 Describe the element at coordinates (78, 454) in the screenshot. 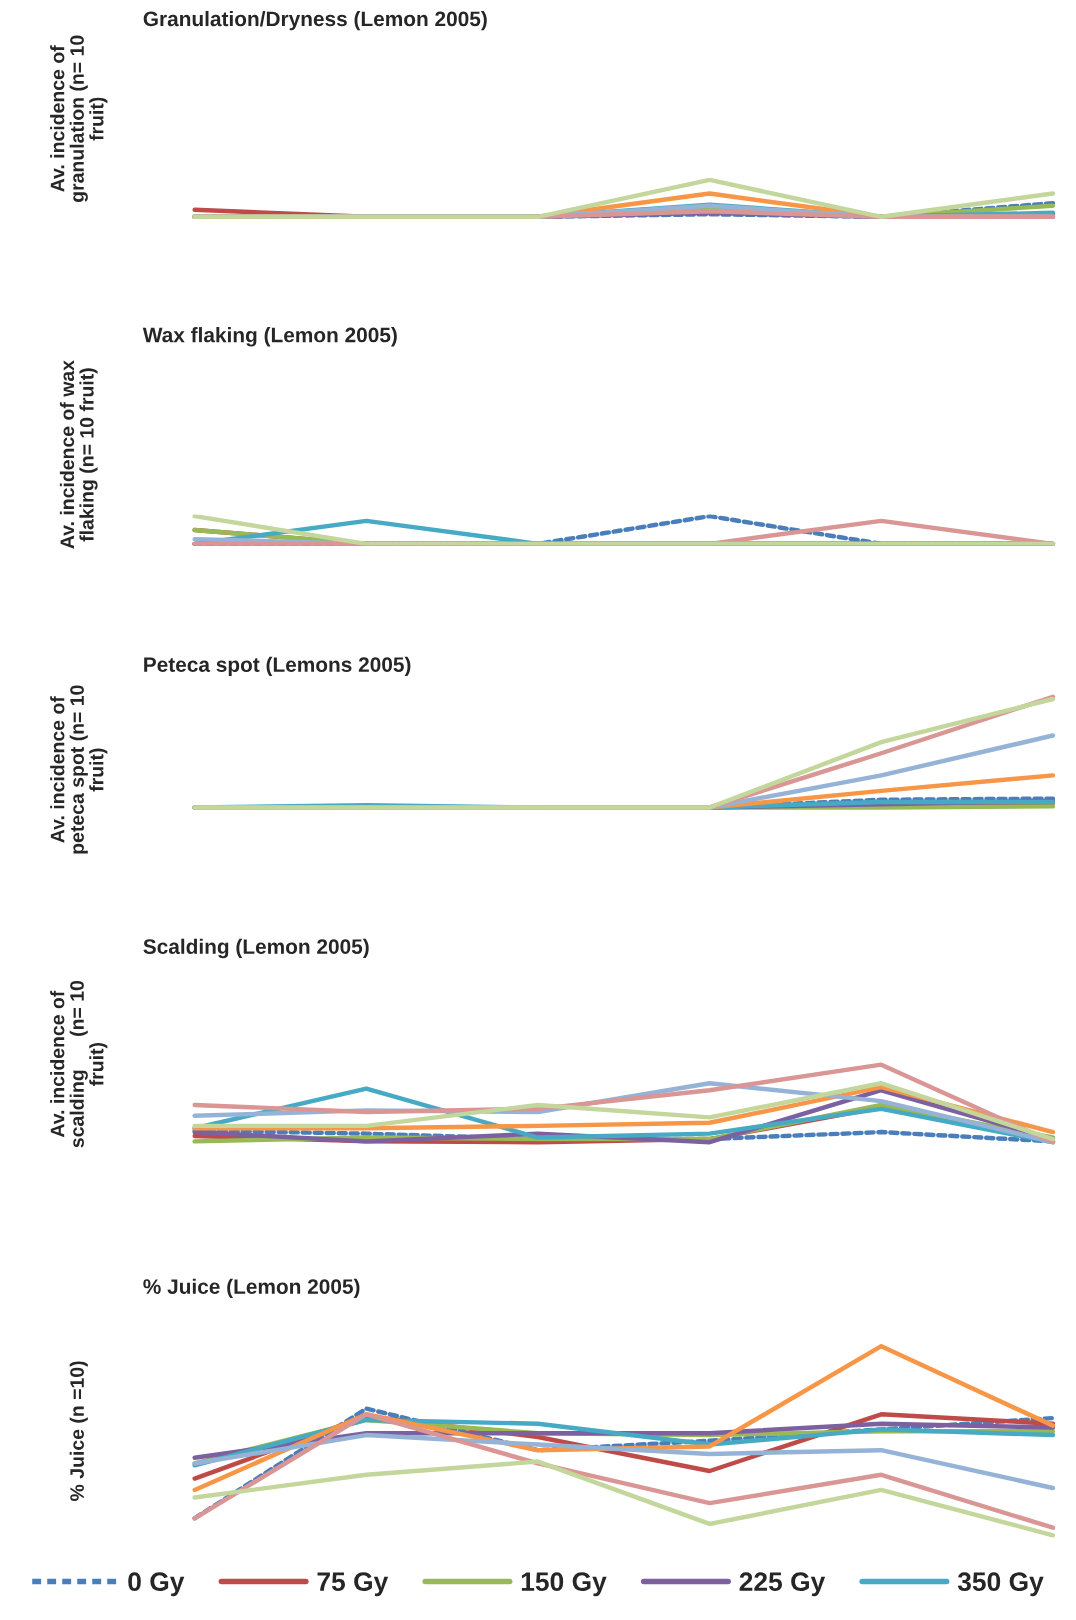

I see `y-axis-title: Av. incidence of wax flaking (n= 10 fruit)` at that location.